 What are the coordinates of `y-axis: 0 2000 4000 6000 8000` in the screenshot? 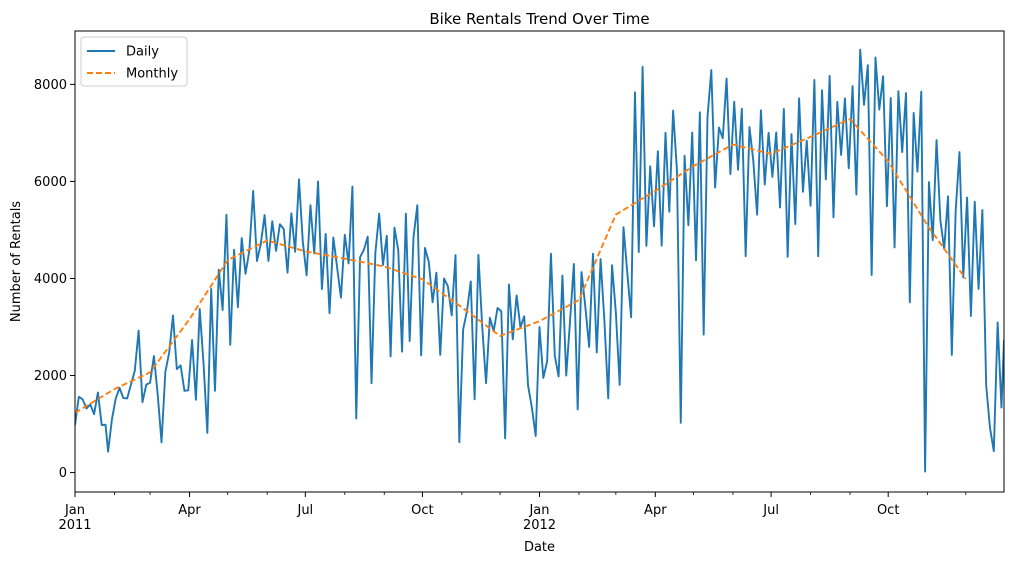 It's located at (54, 279).